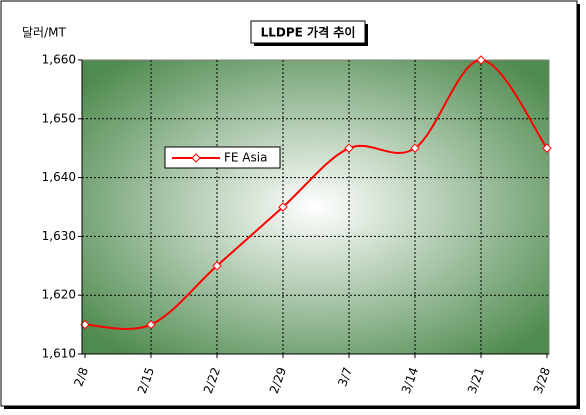 This screenshot has width=586, height=415. I want to click on legend, so click(222, 157).